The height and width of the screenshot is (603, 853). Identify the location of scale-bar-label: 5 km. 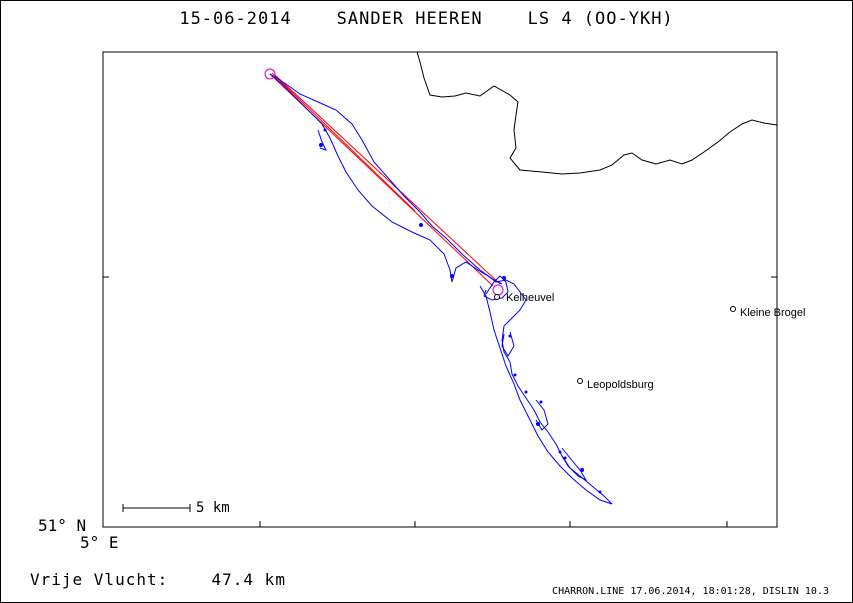
(213, 508).